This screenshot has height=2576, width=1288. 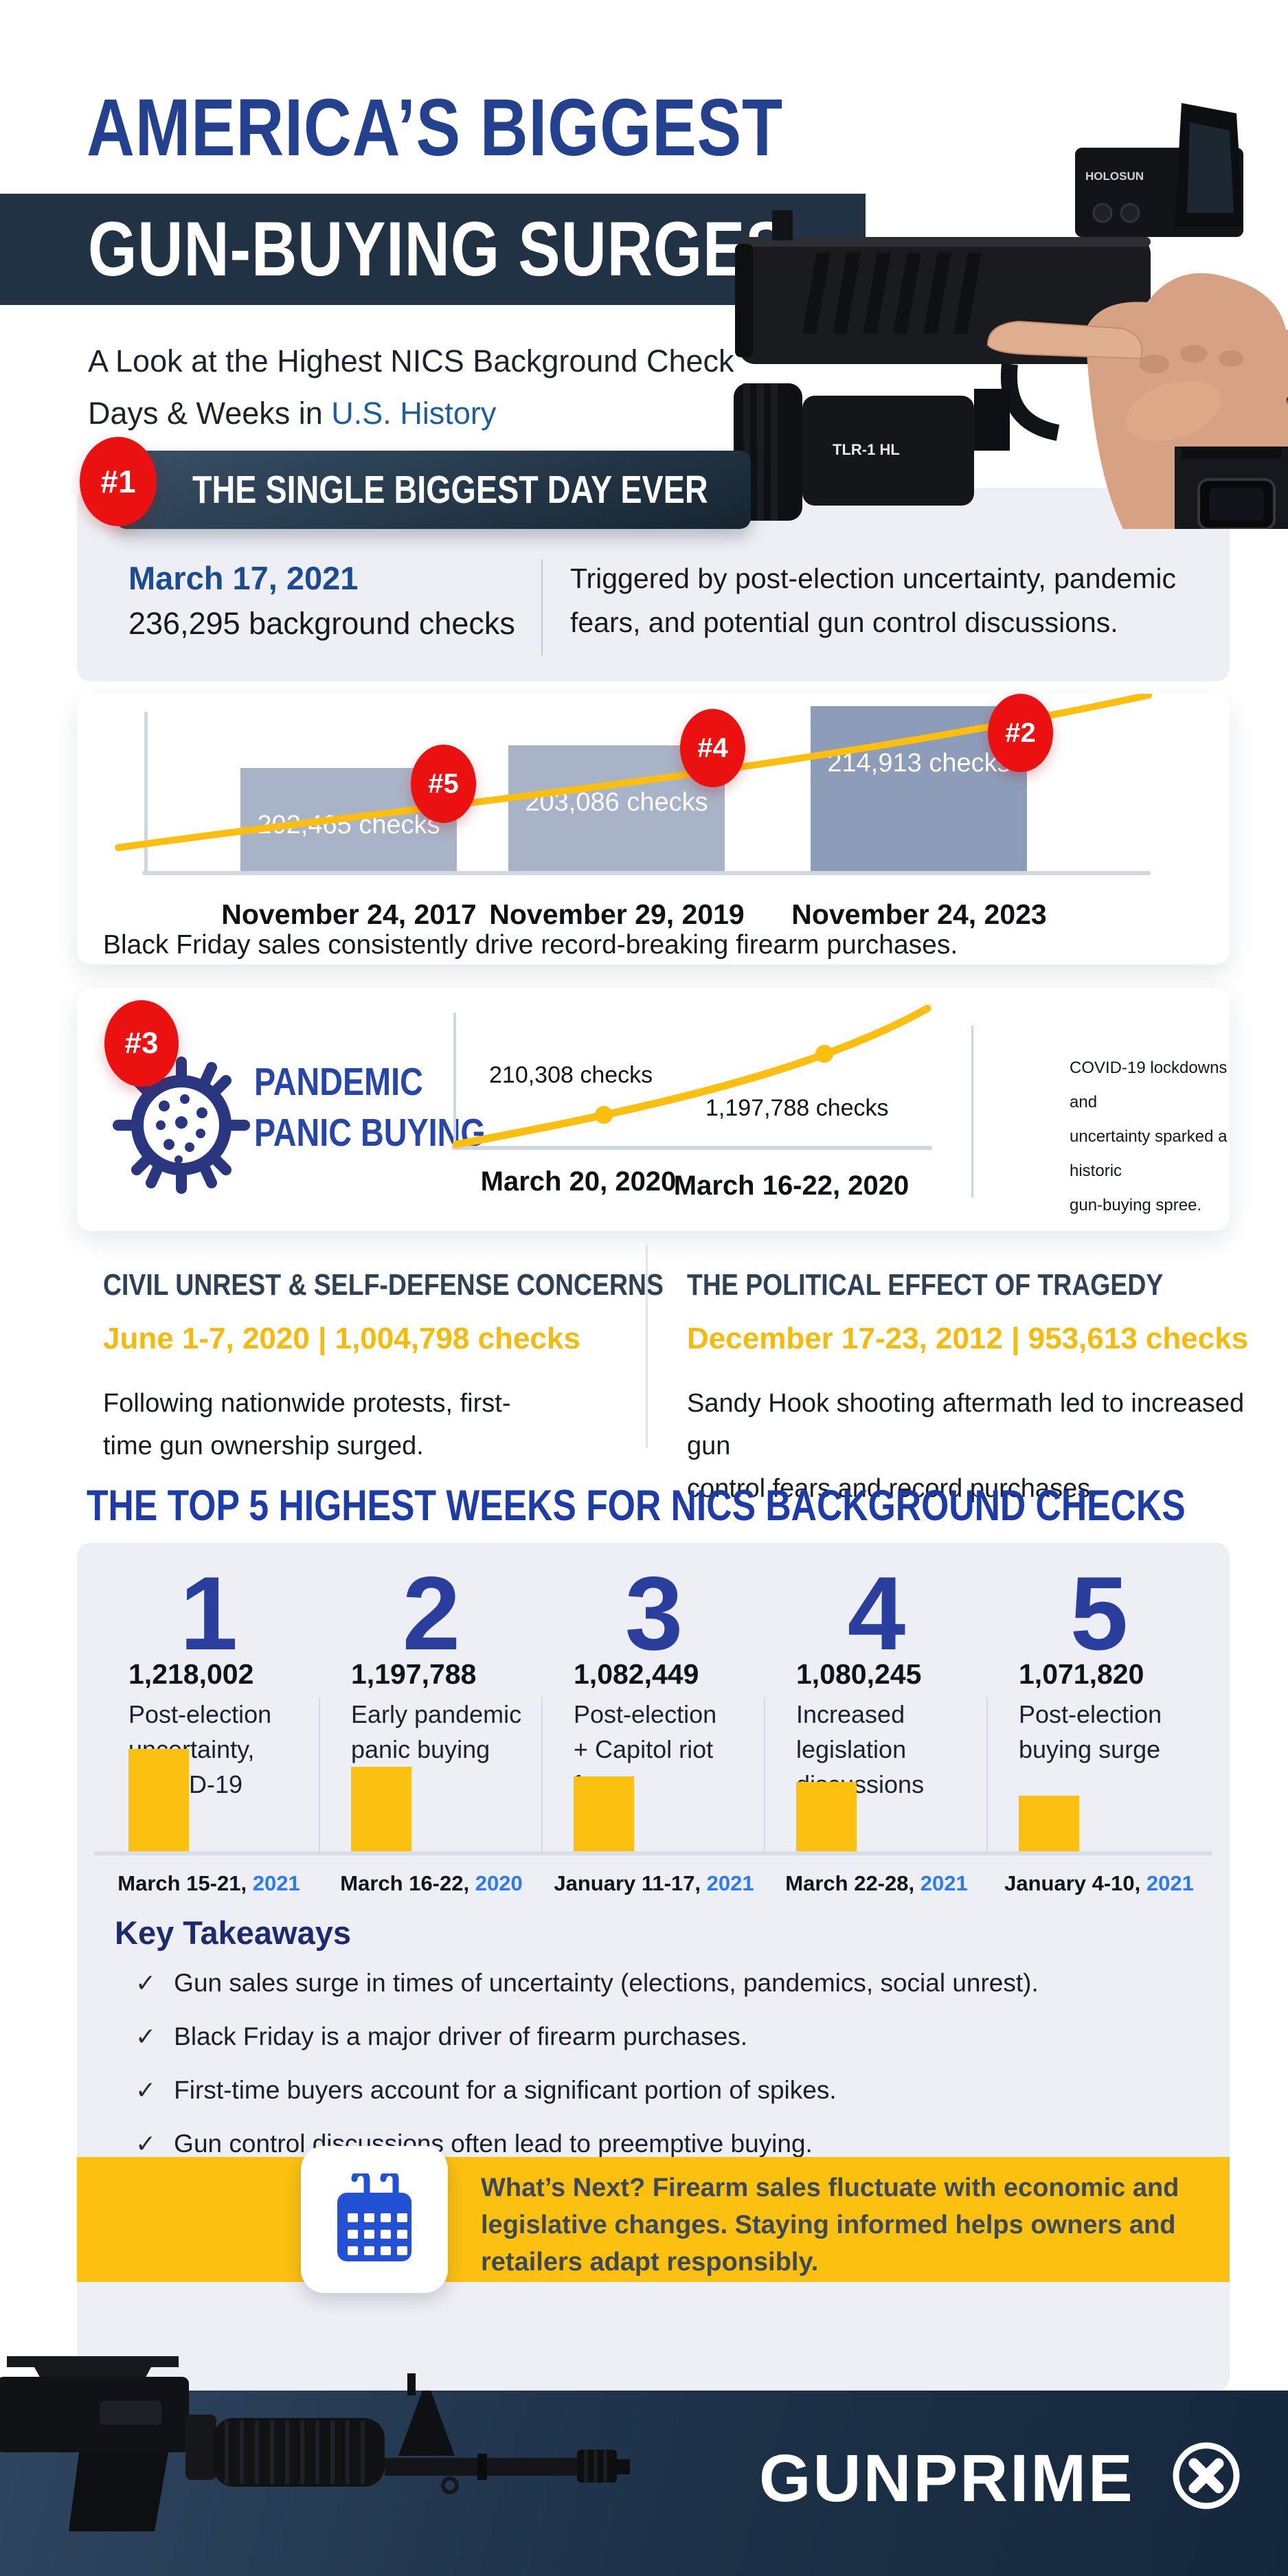 What do you see at coordinates (370, 1133) in the screenshot?
I see `pandemic-title-line2: PANIC BUYING` at bounding box center [370, 1133].